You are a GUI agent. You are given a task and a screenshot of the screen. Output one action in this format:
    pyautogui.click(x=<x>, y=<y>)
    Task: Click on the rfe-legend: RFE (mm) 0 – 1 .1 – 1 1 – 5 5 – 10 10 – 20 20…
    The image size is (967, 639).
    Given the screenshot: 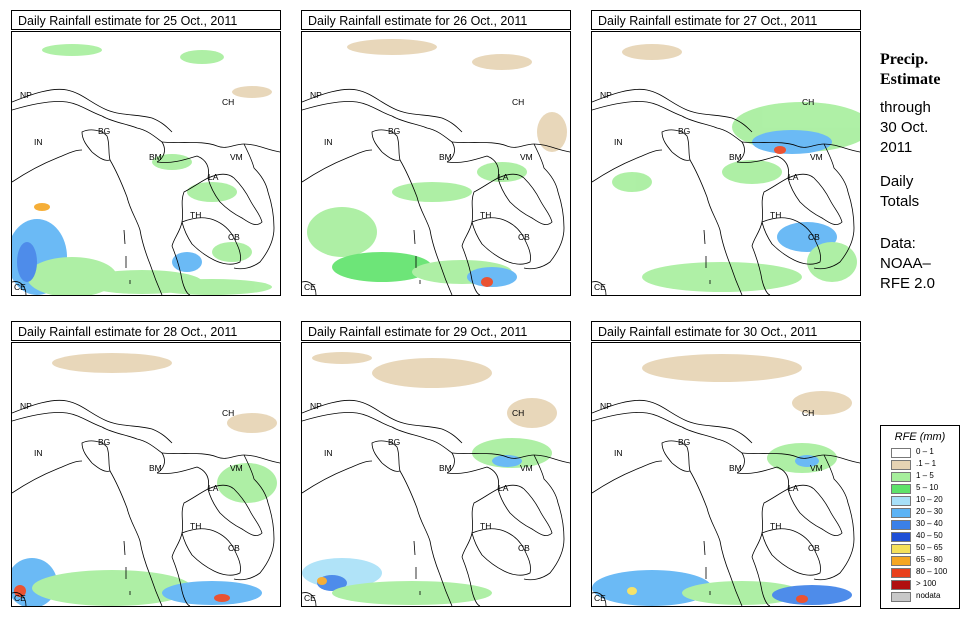 What is the action you would take?
    pyautogui.click(x=920, y=517)
    